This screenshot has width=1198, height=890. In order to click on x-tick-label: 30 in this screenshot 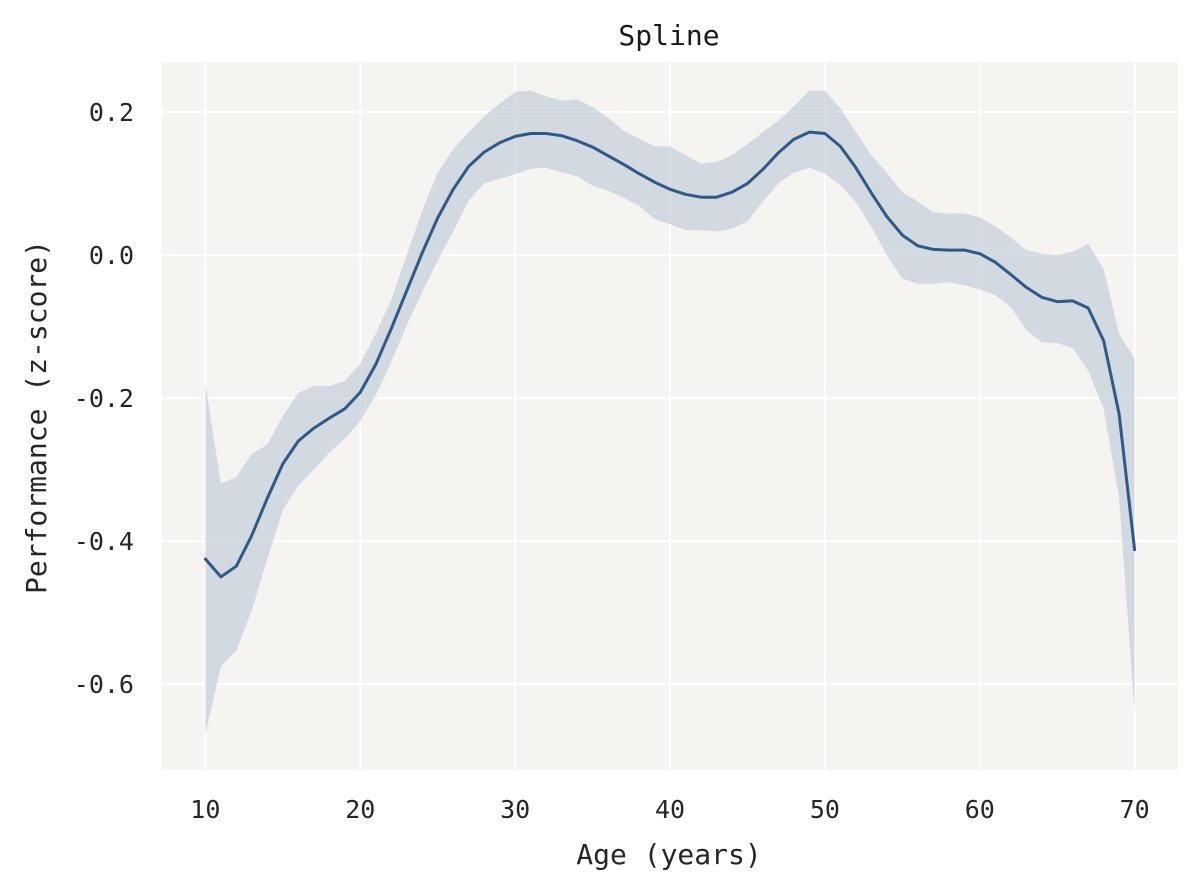, I will do `click(515, 809)`.